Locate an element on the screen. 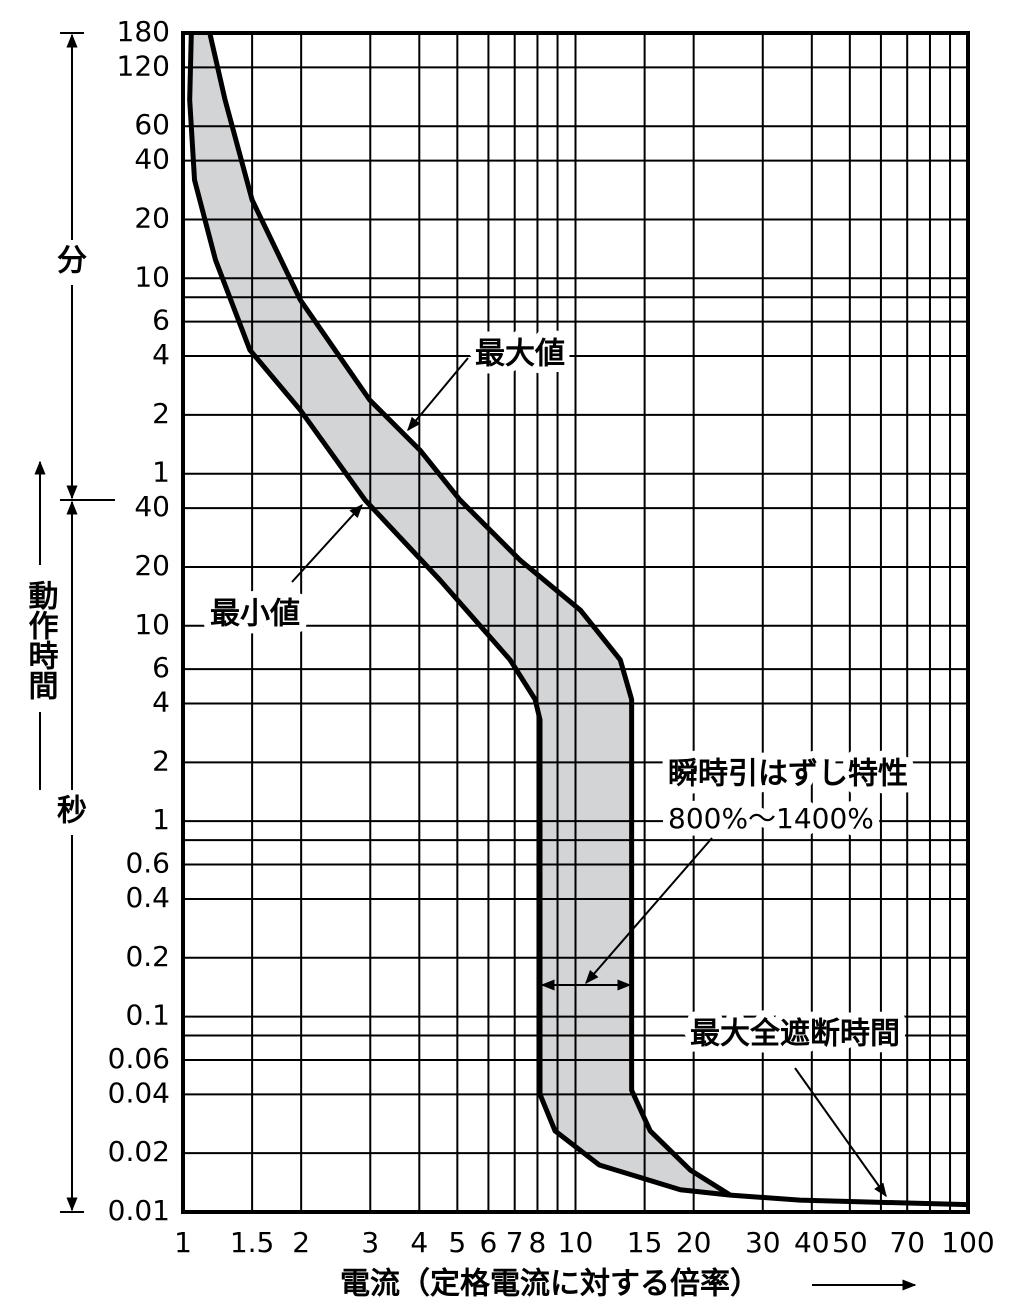 This screenshot has width=1024, height=1314. x-tick-label: 70 is located at coordinates (907, 1242).